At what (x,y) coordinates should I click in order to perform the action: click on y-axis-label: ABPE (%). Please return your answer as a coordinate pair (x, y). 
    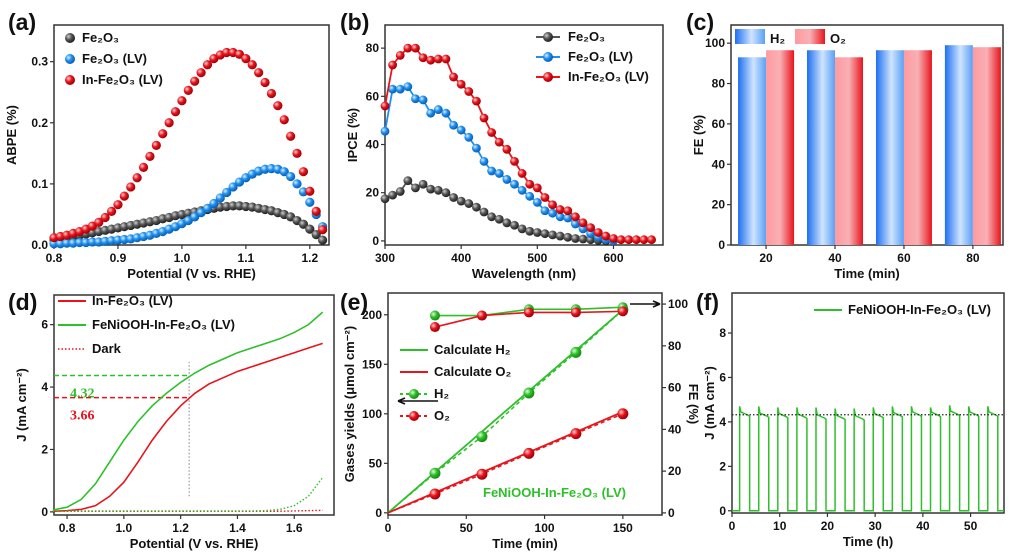
    Looking at the image, I should click on (11, 135).